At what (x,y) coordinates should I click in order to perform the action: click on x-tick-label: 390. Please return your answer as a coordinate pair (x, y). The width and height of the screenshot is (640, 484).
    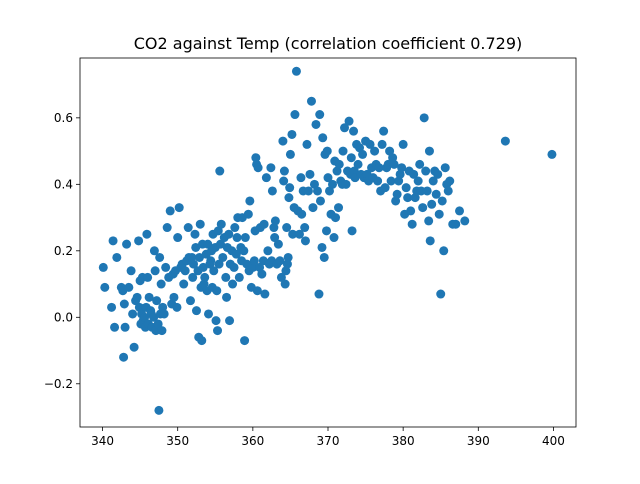
    Looking at the image, I should click on (478, 441).